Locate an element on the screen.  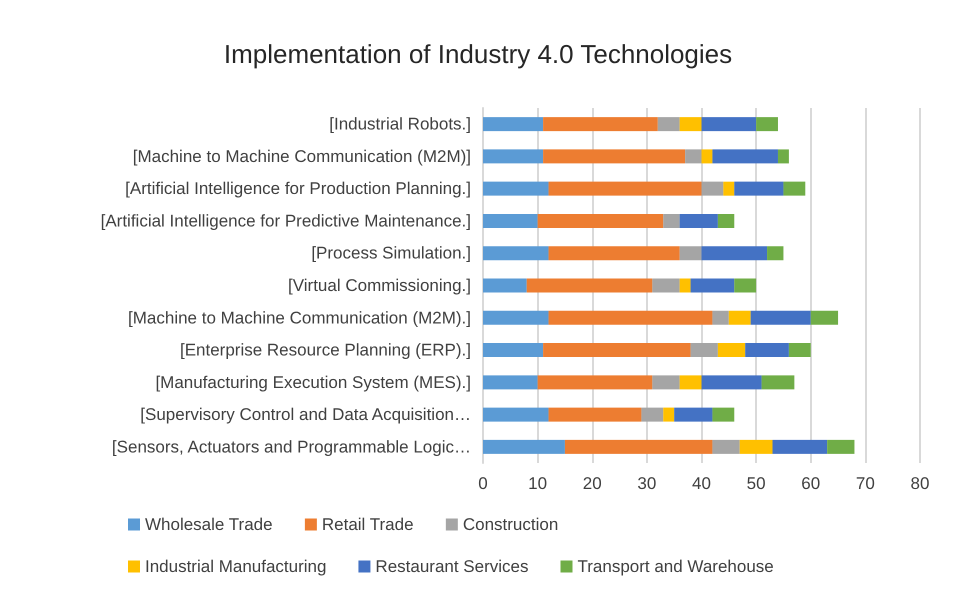
y-tick-label: [Artificial Intelligence for Predictive Maintenance.] is located at coordinates (285, 220).